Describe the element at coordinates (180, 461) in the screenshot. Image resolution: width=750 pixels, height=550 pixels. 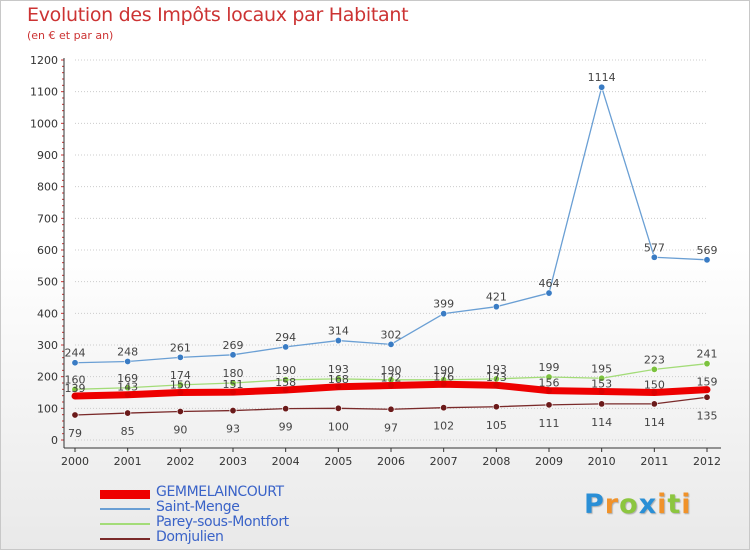
I see `x-tick-label-2002: 2002` at that location.